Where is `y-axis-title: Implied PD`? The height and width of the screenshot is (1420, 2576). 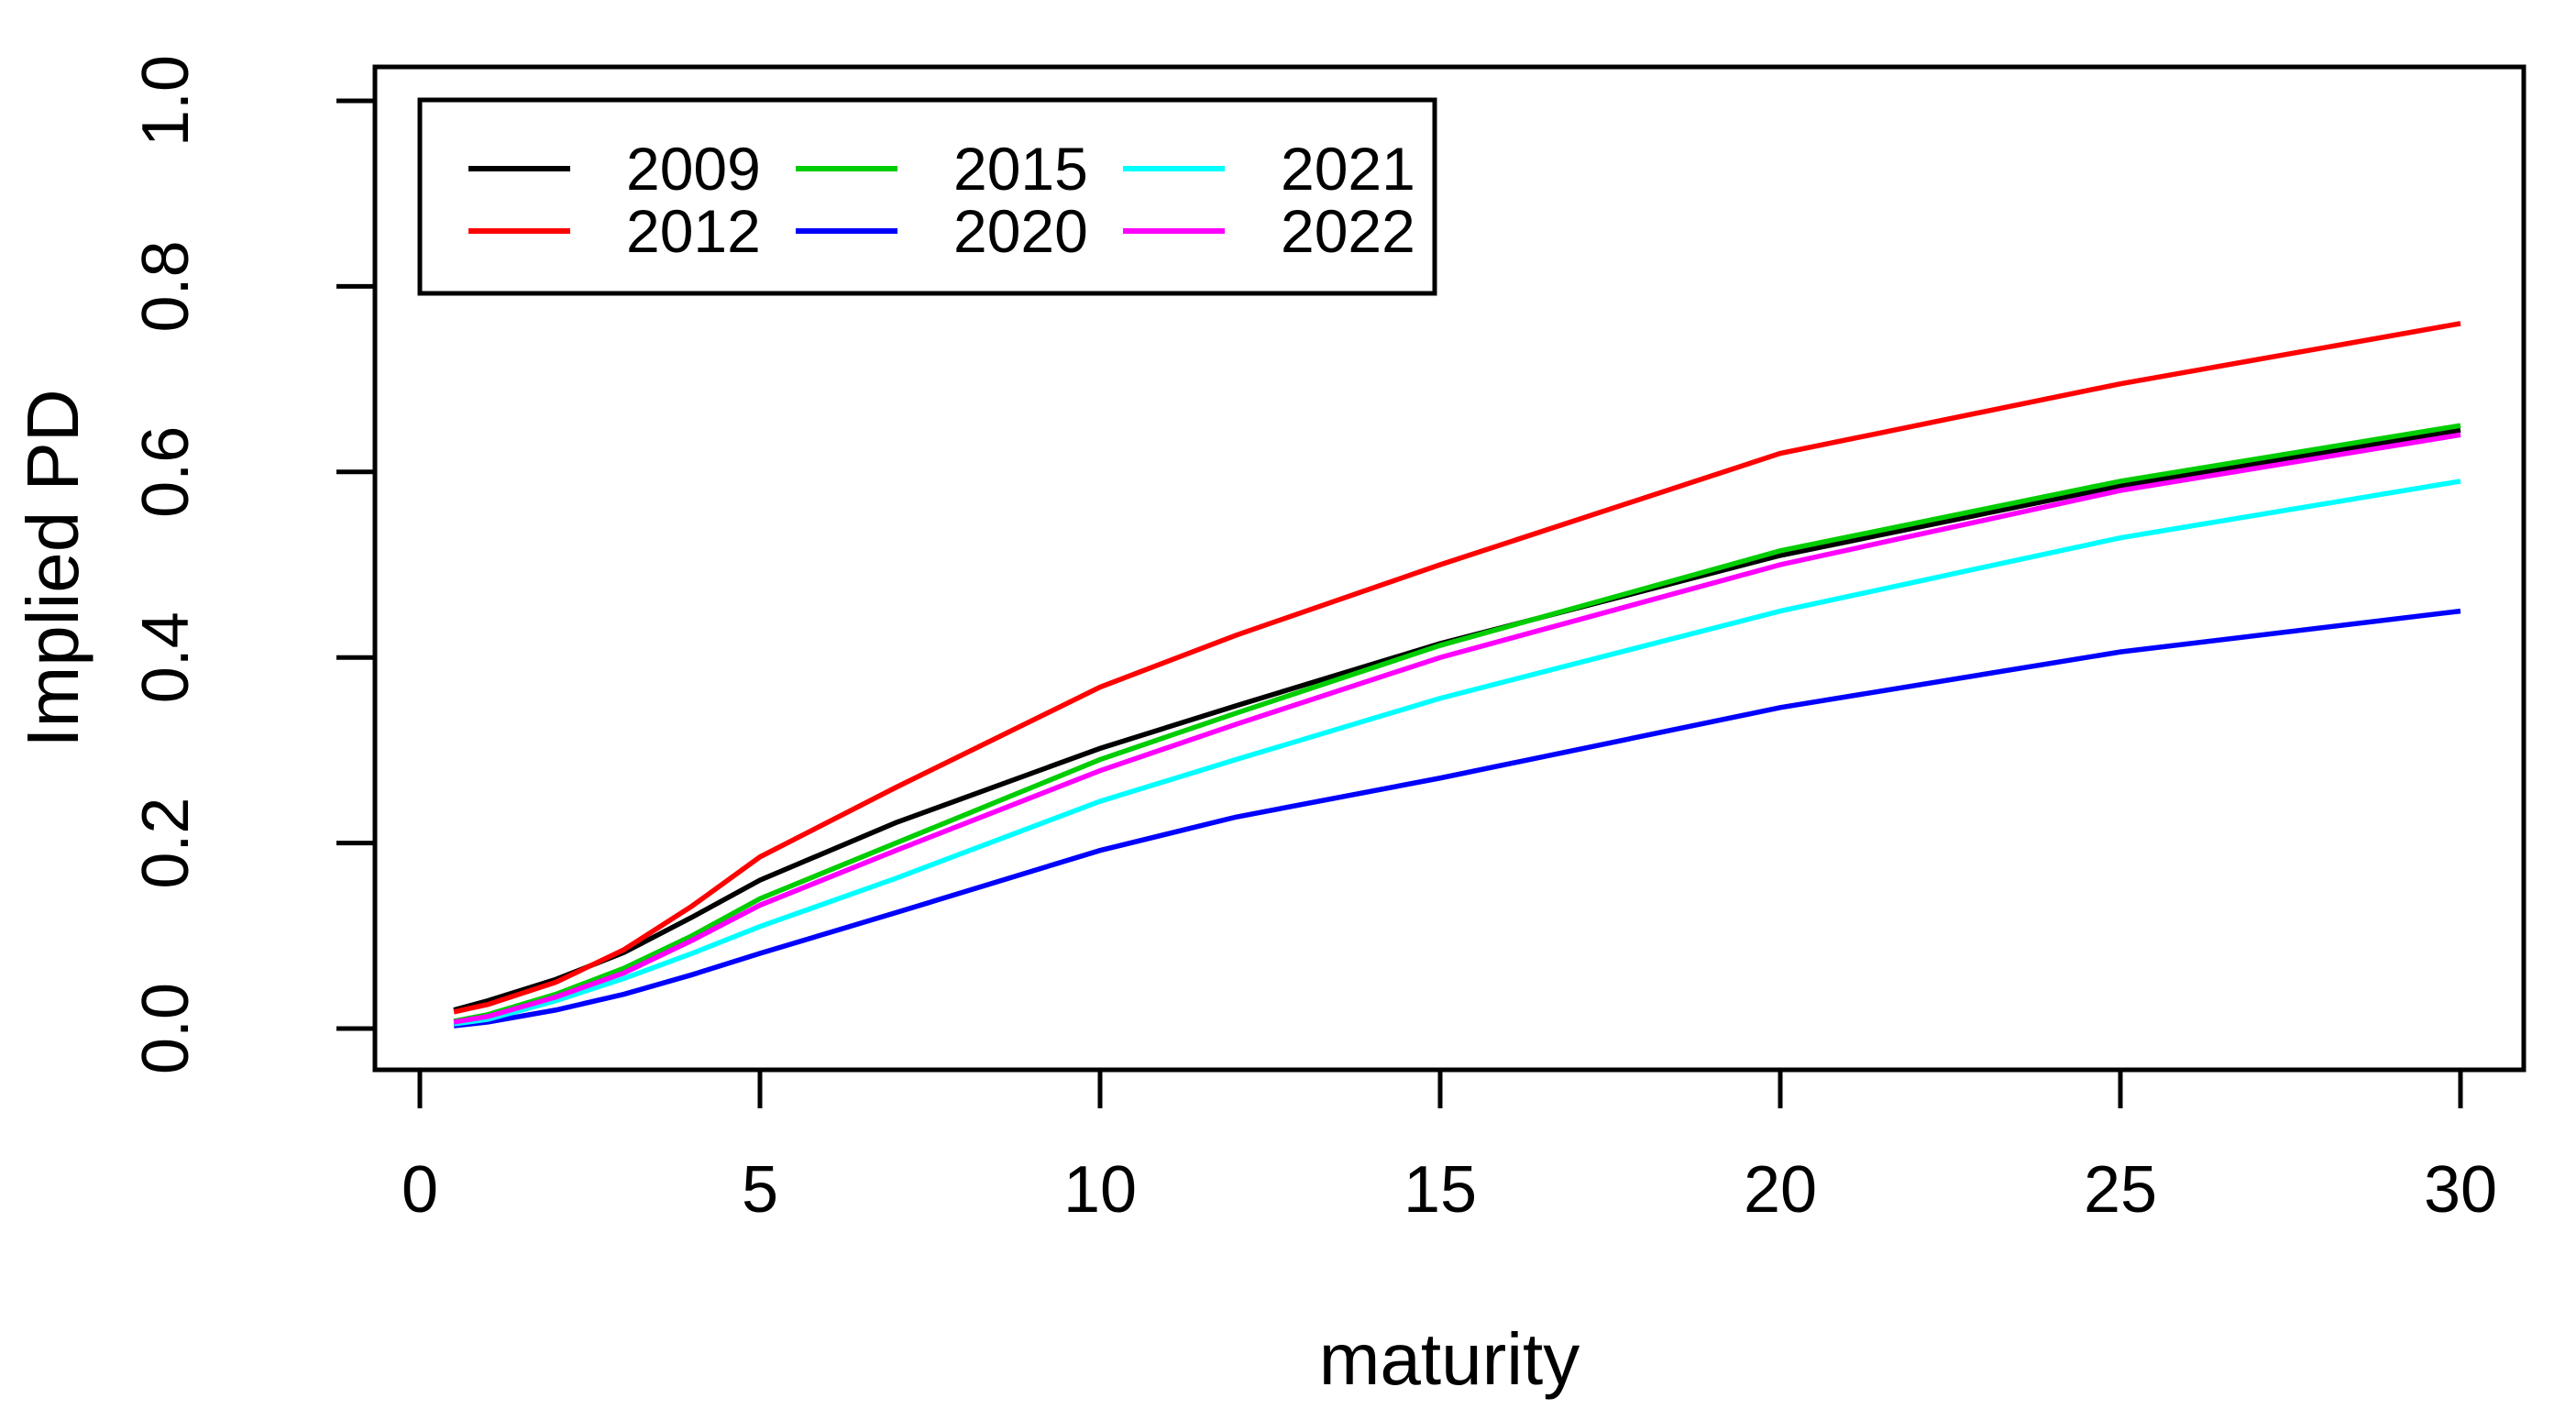 y-axis-title: Implied PD is located at coordinates (53, 568).